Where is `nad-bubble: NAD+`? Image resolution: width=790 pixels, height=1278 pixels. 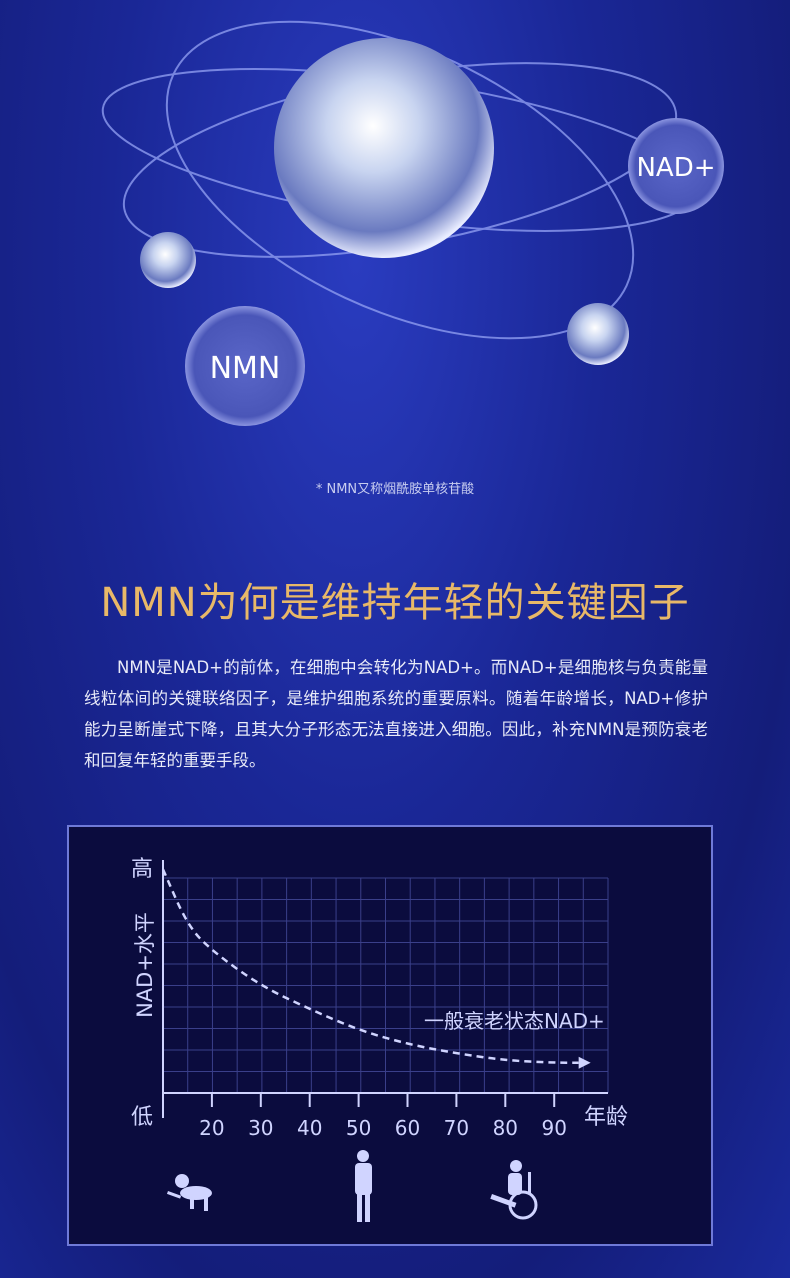
nad-bubble: NAD+ is located at coordinates (676, 166).